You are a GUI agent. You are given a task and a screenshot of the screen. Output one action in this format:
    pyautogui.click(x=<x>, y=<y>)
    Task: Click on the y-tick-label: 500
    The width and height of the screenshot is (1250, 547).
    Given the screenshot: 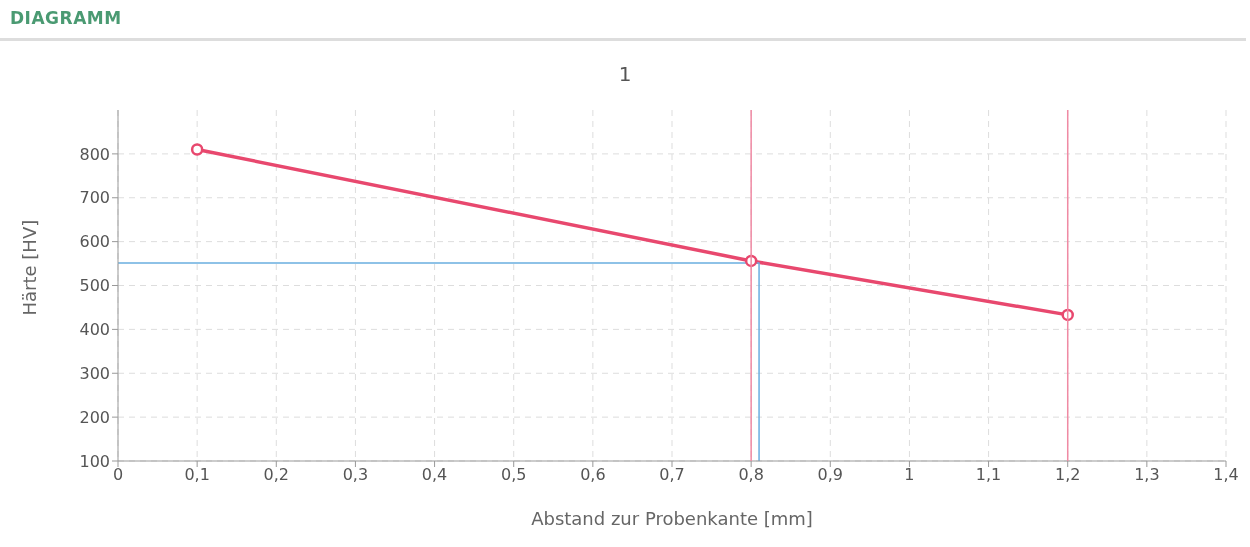 What is the action you would take?
    pyautogui.click(x=94, y=286)
    